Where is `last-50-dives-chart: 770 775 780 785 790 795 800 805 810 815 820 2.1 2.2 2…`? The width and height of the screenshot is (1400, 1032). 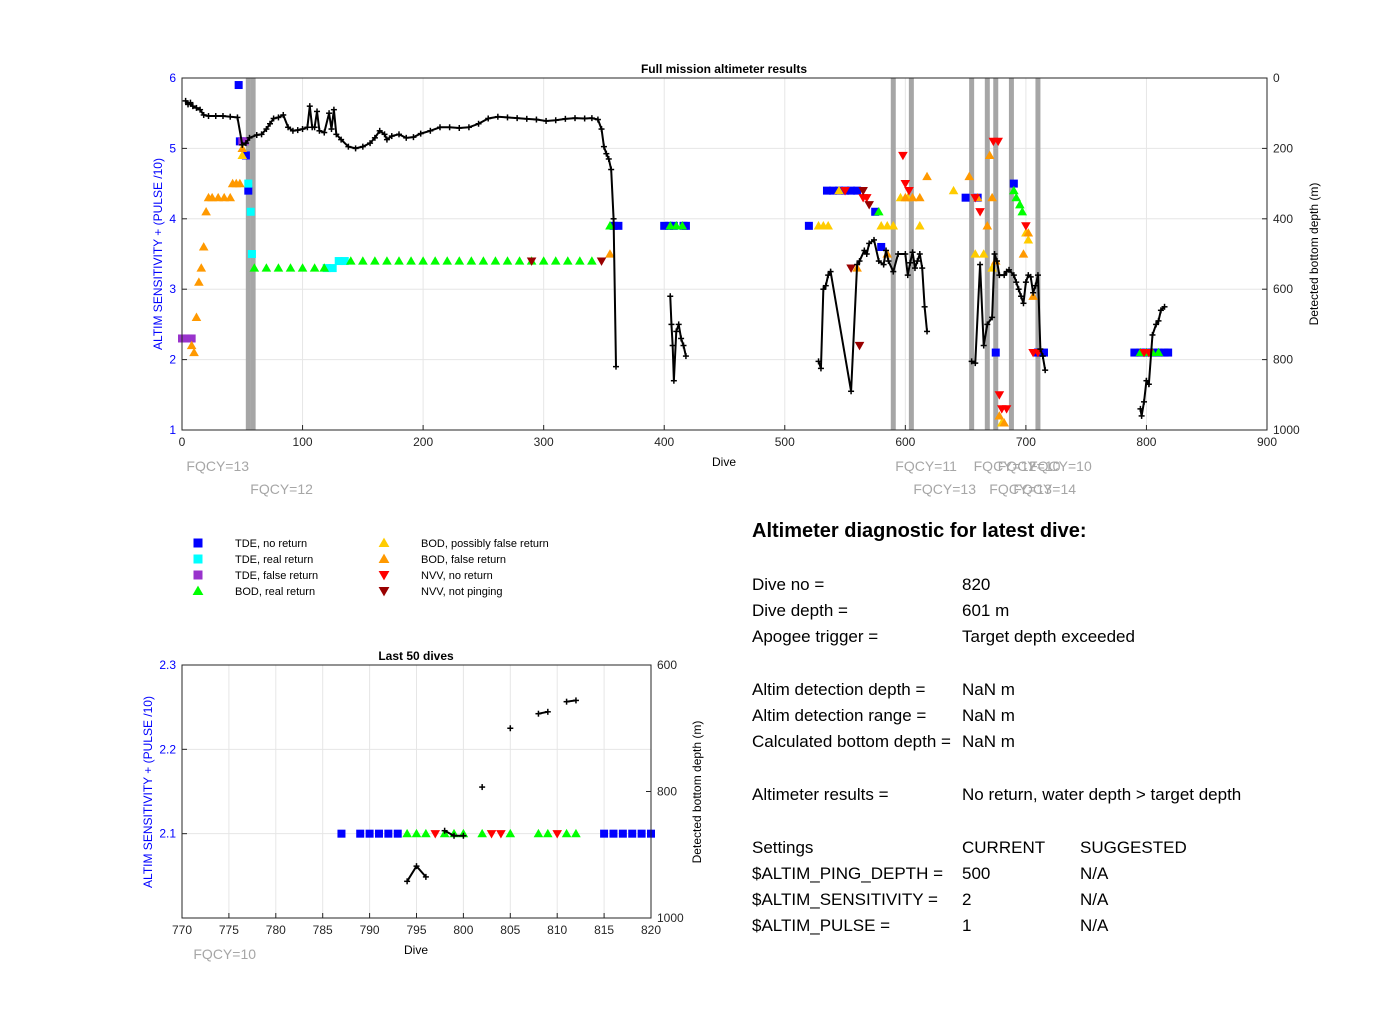 last-50-dives-chart: 770 775 780 785 790 795 800 805 810 815 820 2.1 2.2 2… is located at coordinates (422, 805).